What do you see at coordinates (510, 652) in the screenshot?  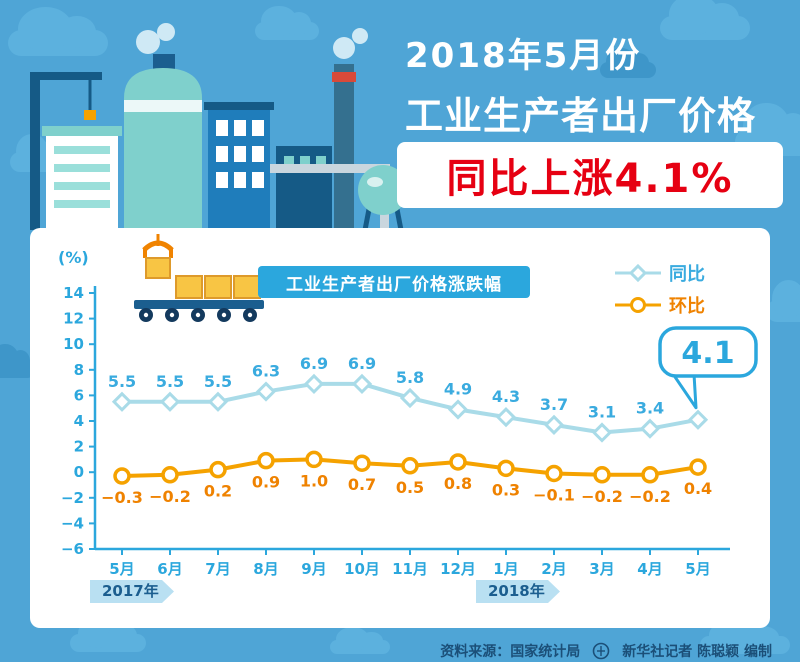 I see `data-source-text: 资料来源：国家统计局` at bounding box center [510, 652].